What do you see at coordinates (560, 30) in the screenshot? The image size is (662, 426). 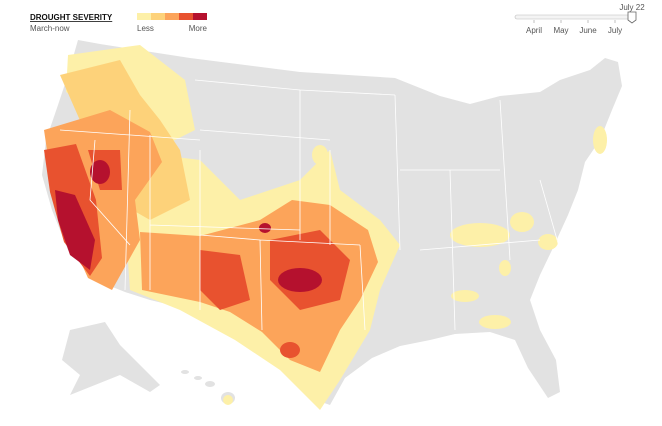 I see `month-label: May` at bounding box center [560, 30].